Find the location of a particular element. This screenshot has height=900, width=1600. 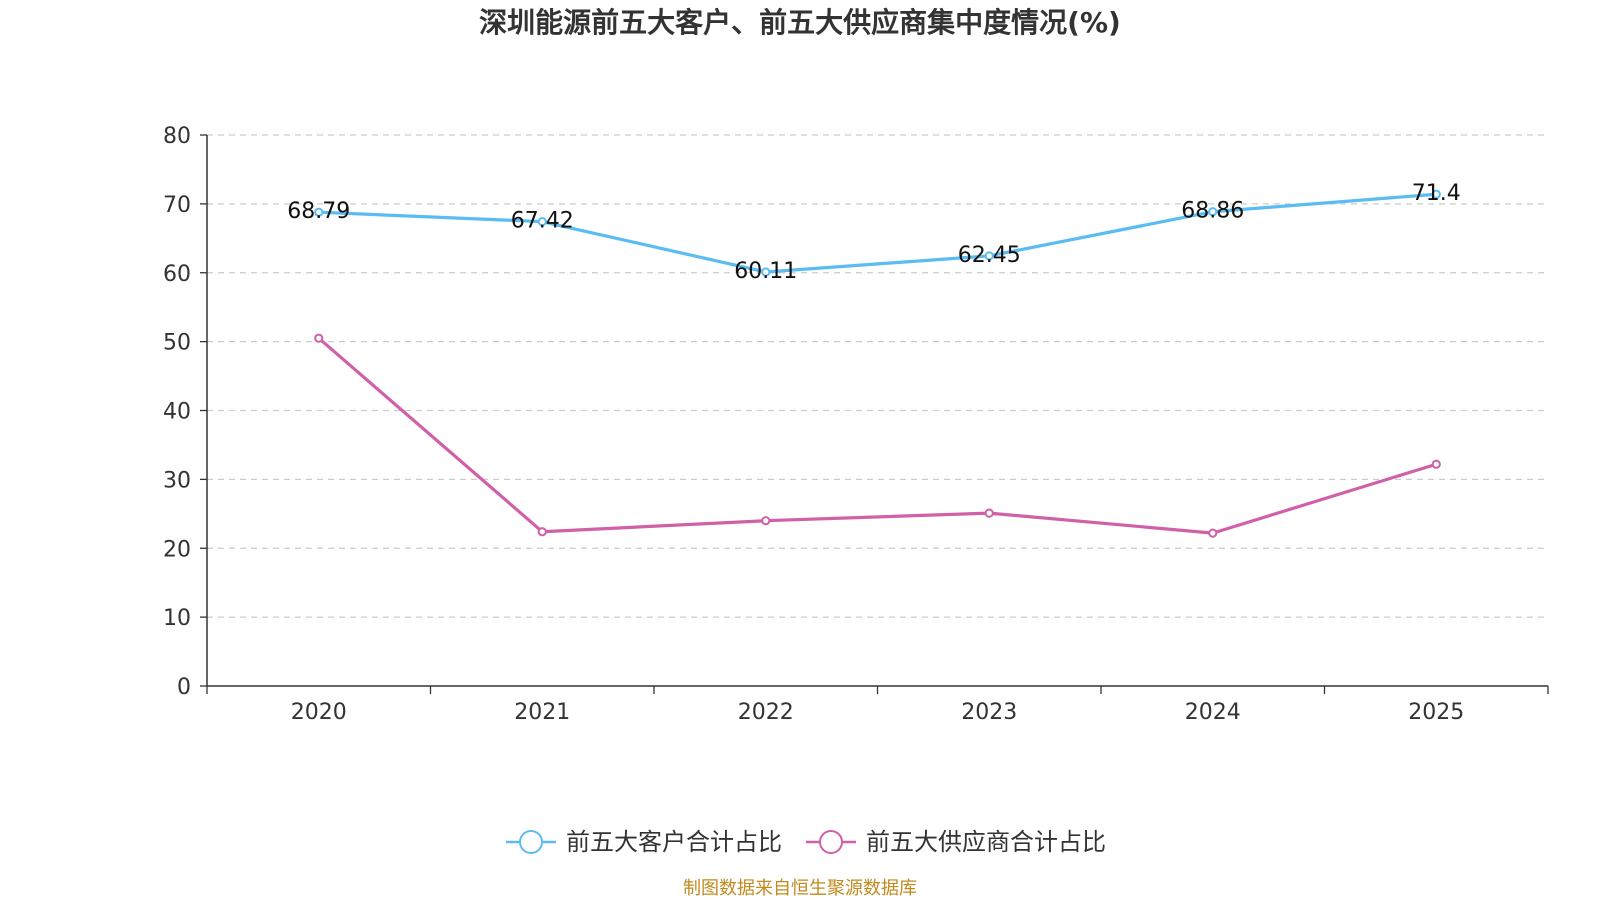

series-1-point-2021 is located at coordinates (542, 222).